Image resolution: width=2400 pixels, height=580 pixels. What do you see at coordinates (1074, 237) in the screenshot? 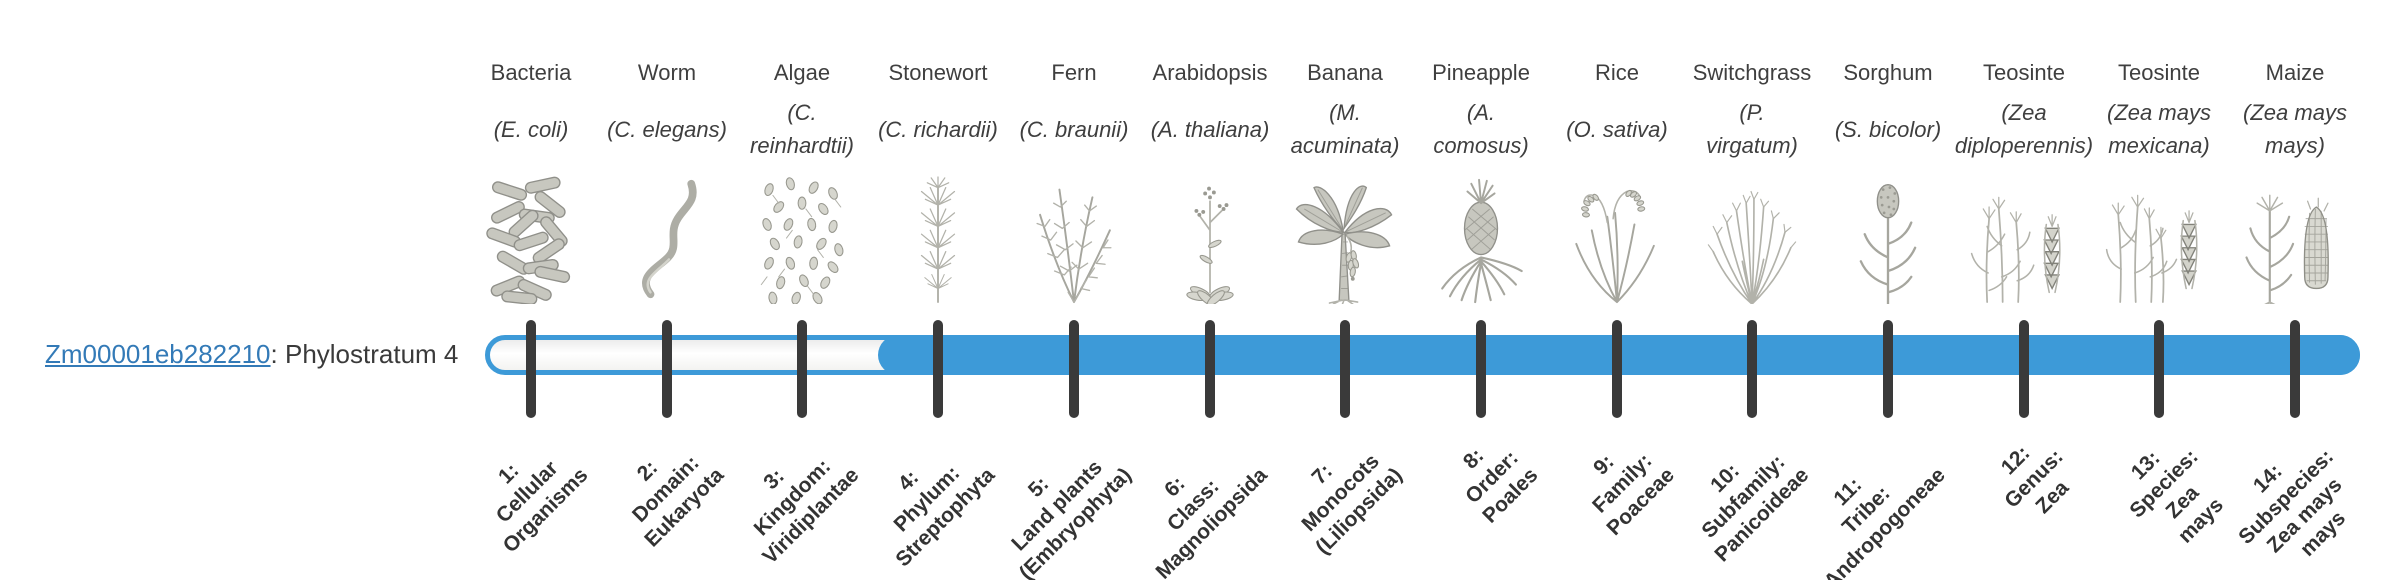
I see `fern-illustration` at bounding box center [1074, 237].